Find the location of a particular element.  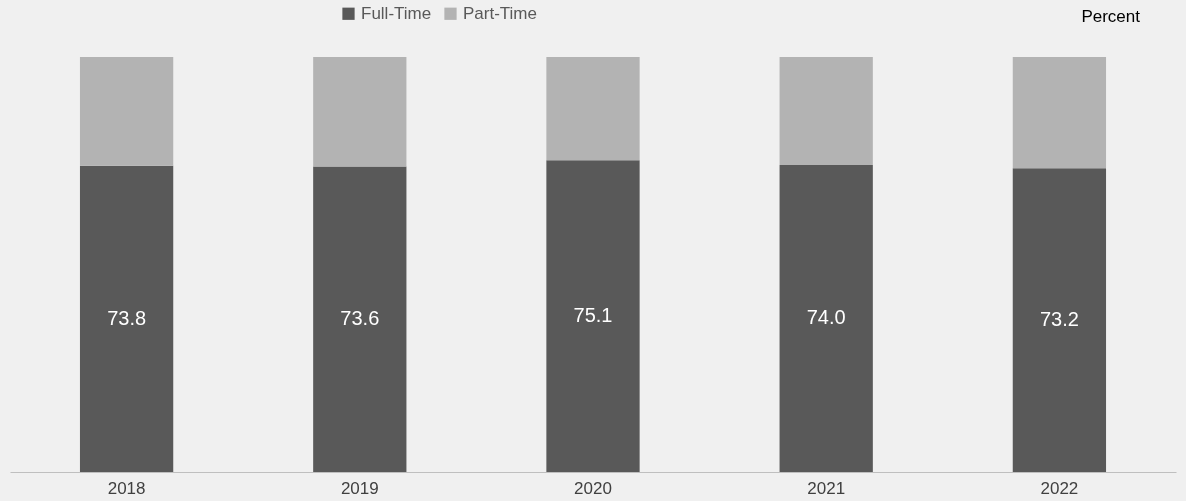

x-tick-label: 2018 is located at coordinates (126, 488).